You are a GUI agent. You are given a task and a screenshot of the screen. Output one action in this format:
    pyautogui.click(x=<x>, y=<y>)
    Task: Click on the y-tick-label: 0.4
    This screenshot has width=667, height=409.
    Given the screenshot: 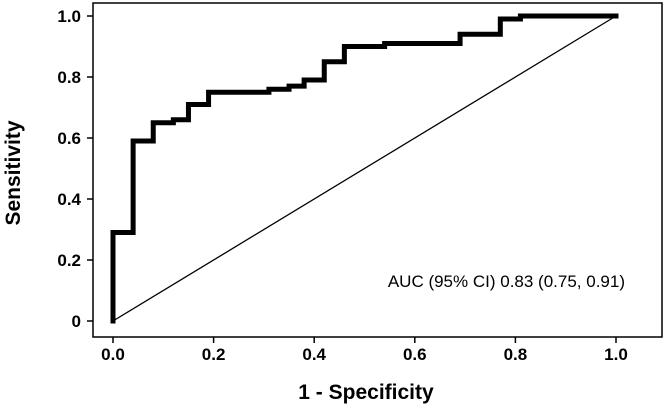 What is the action you would take?
    pyautogui.click(x=69, y=199)
    